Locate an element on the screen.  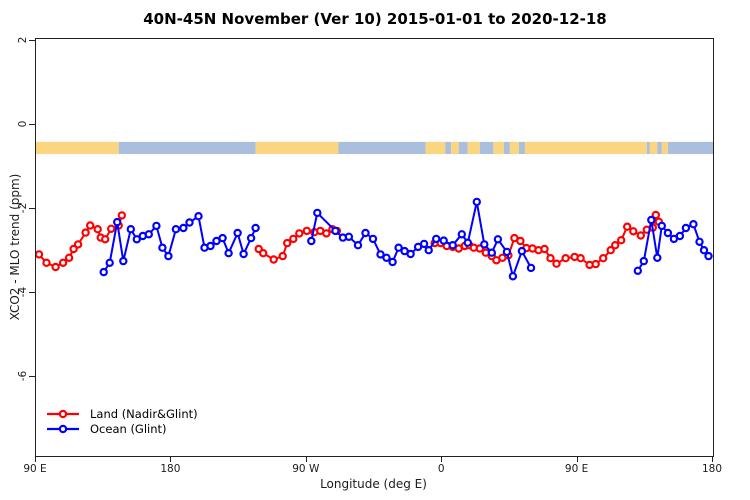
y-tick-label: 2 is located at coordinates (23, 40).